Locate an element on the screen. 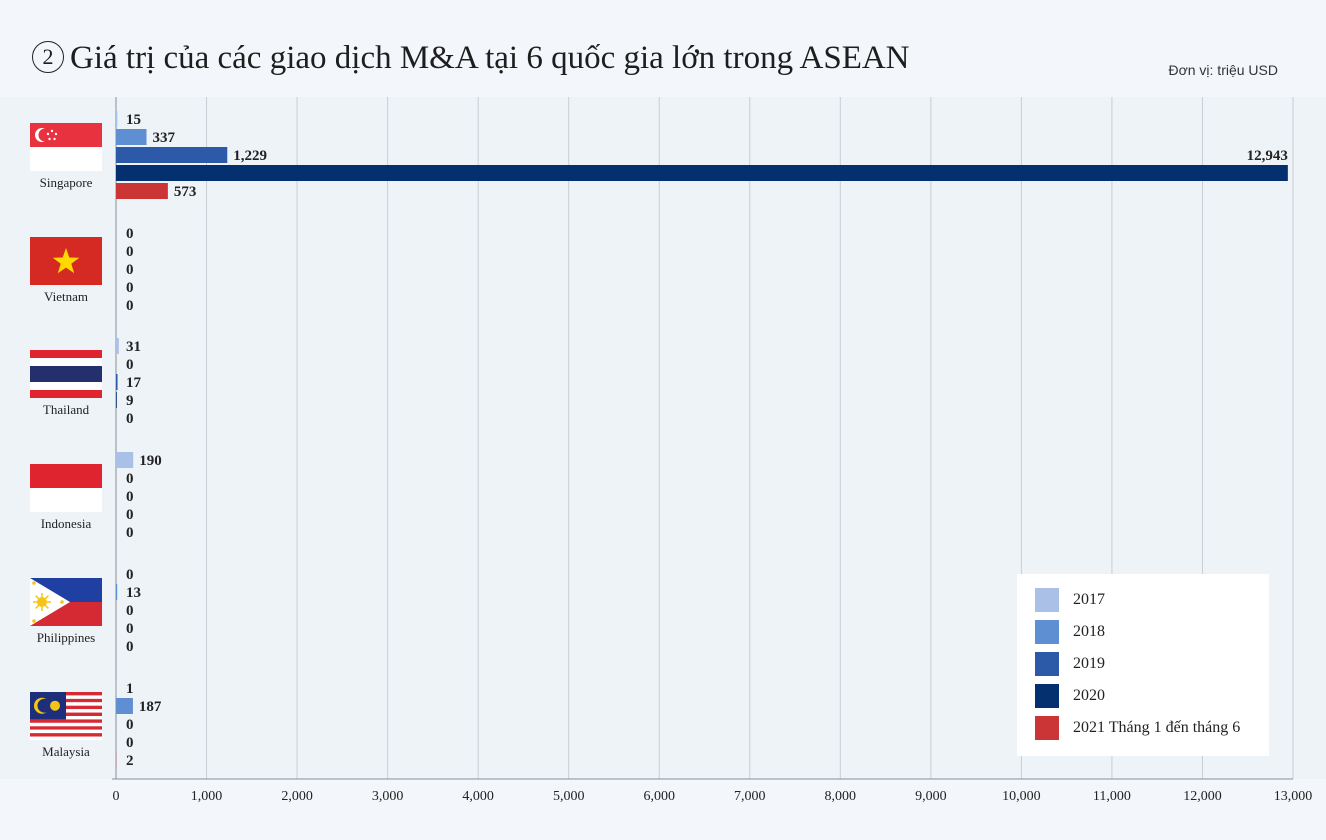  x-tick-label: 6,000 is located at coordinates (659, 796).